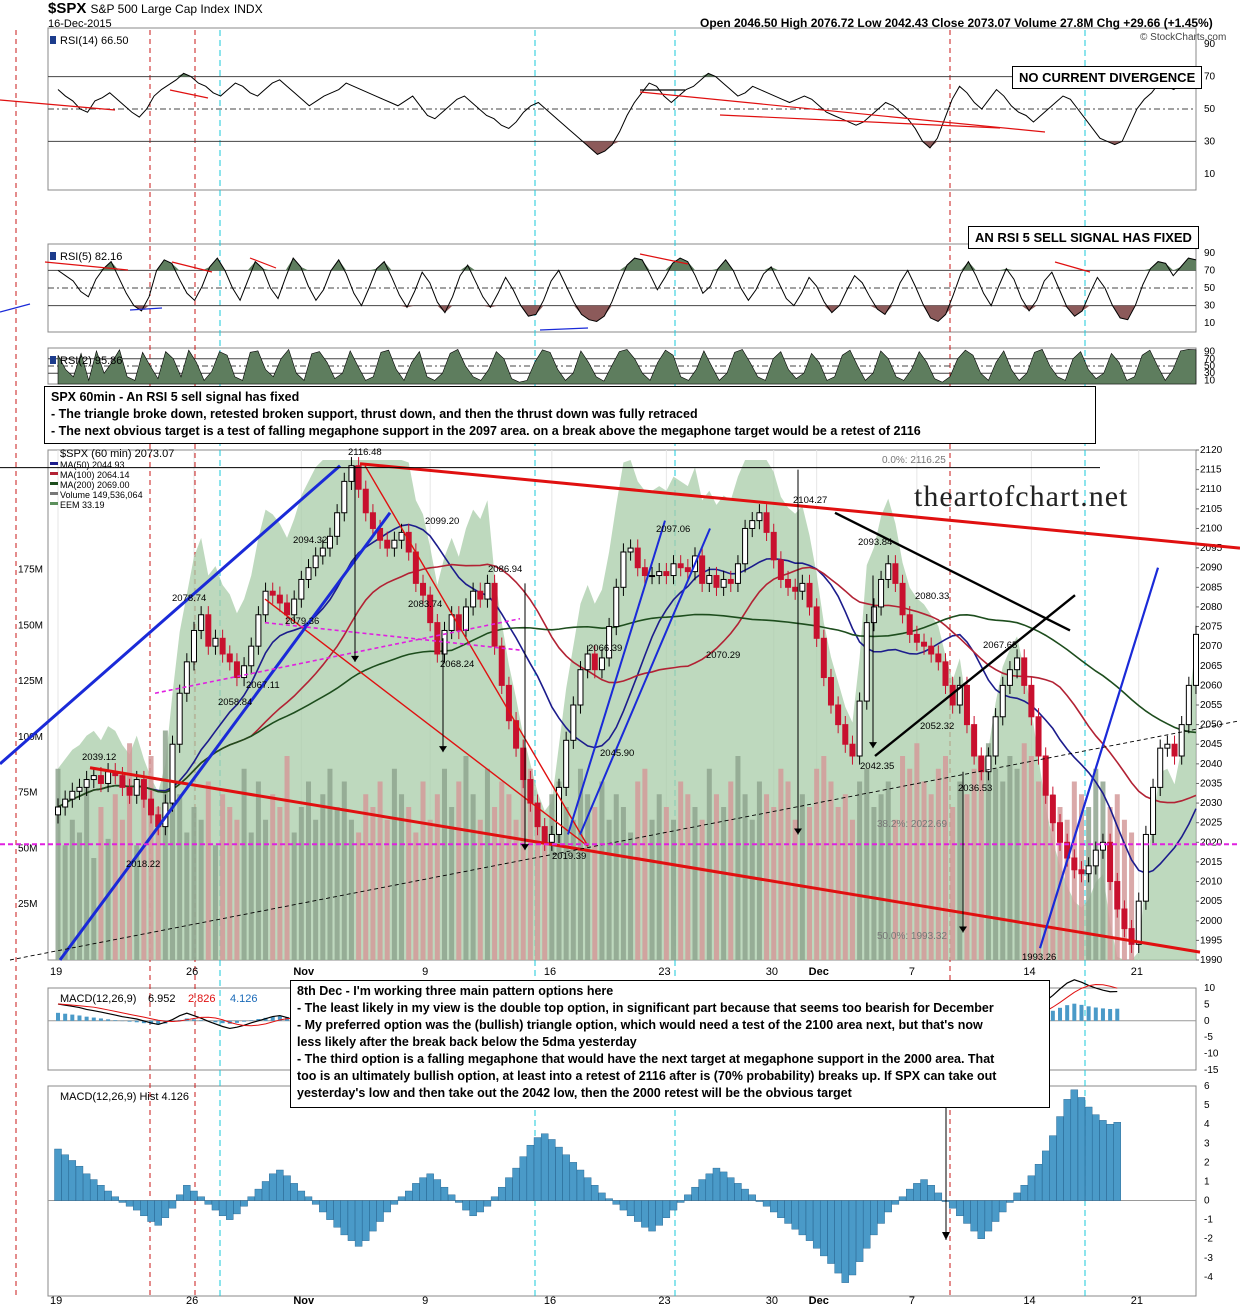  I want to click on date-tick-label: 30, so click(772, 1301).